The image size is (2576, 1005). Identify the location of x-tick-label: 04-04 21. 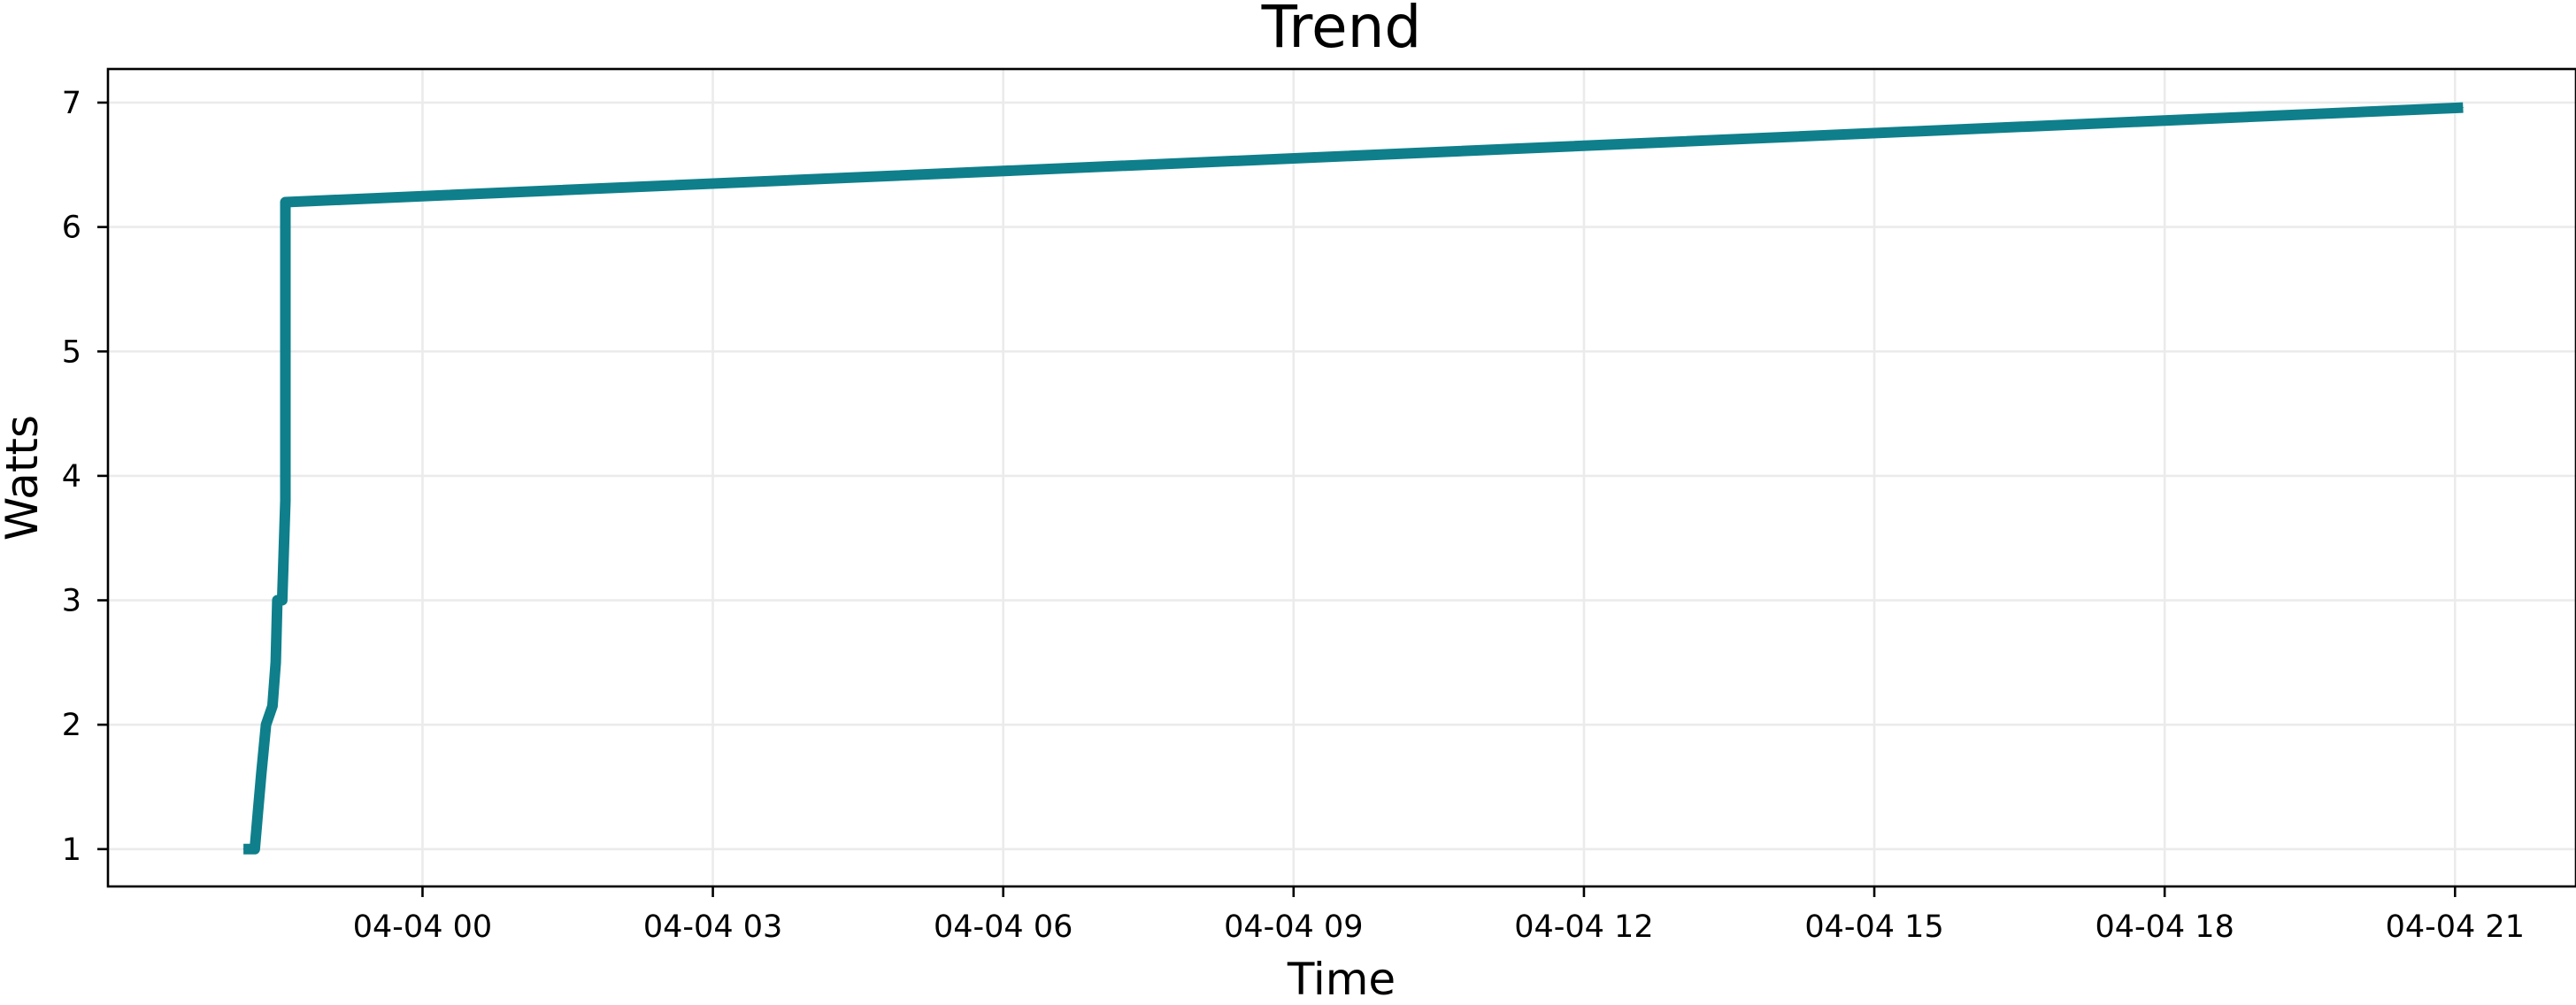
(2455, 927).